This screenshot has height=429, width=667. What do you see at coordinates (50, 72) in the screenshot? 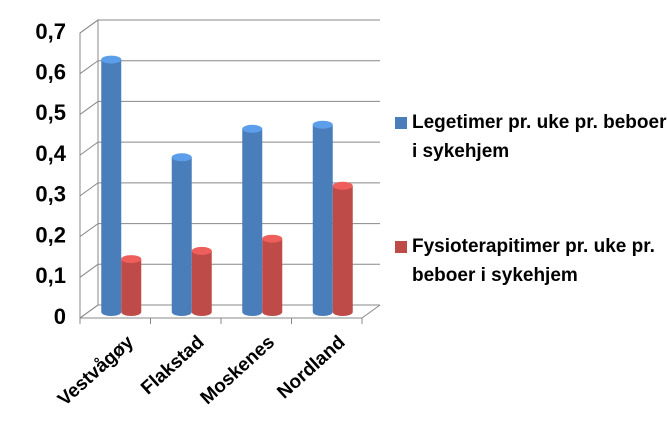
I see `y-tick-label: 0,6` at bounding box center [50, 72].